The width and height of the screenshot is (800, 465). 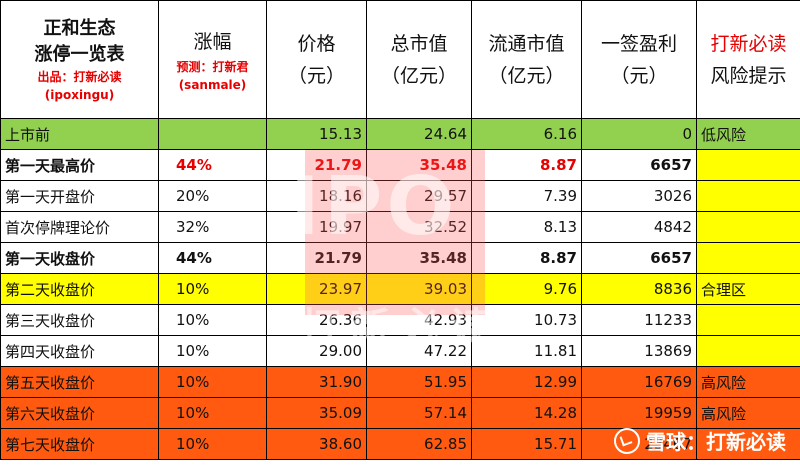 I want to click on table-row: 第一天最高价 44% 21.79 35.48 8.87 6657, so click(x=400, y=165).